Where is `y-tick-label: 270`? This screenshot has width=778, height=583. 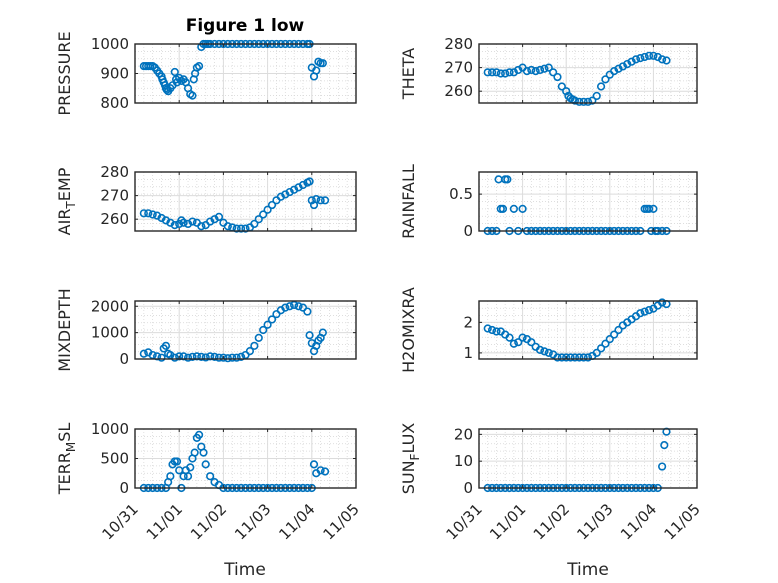 y-tick-label: 270 is located at coordinates (114, 196).